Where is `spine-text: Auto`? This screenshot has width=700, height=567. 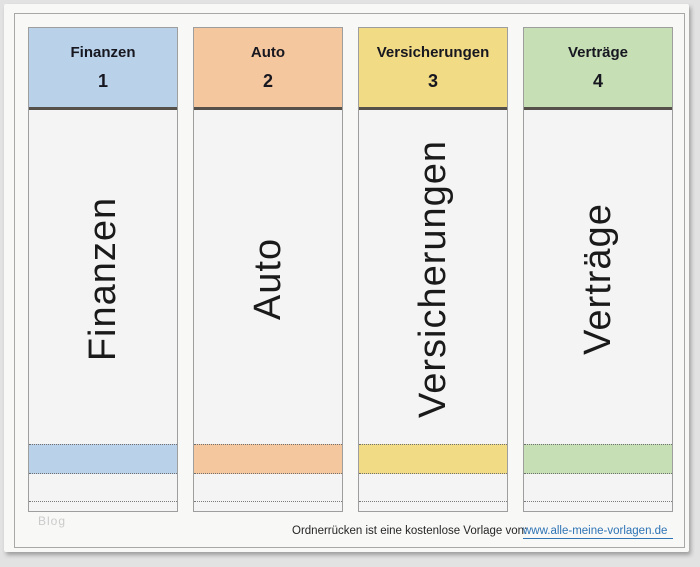 spine-text: Auto is located at coordinates (267, 278).